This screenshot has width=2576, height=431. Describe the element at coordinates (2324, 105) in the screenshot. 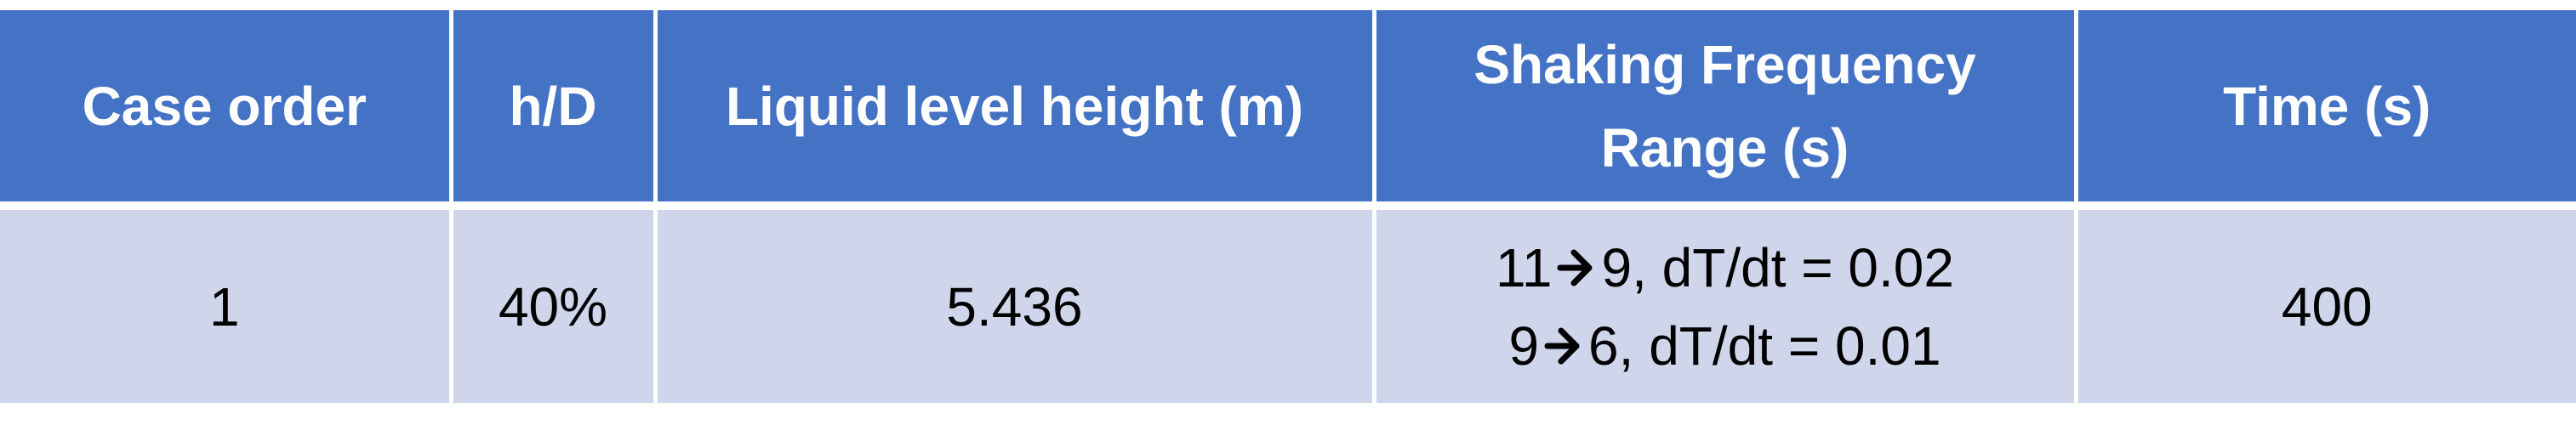

I see `header-time: Time (s)` at that location.